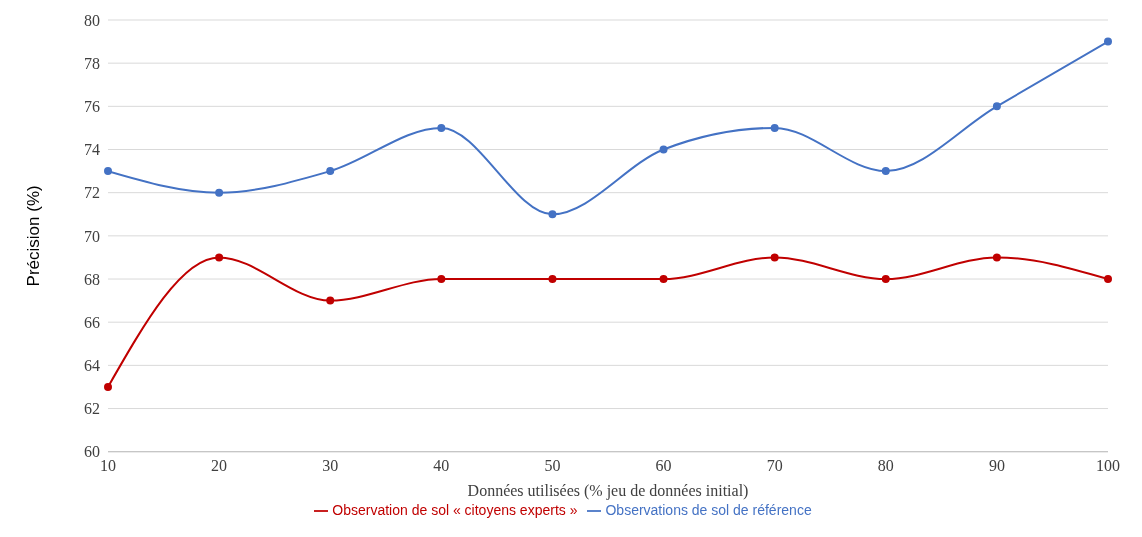 This screenshot has height=537, width=1142. What do you see at coordinates (552, 466) in the screenshot?
I see `x-tick-label: 50` at bounding box center [552, 466].